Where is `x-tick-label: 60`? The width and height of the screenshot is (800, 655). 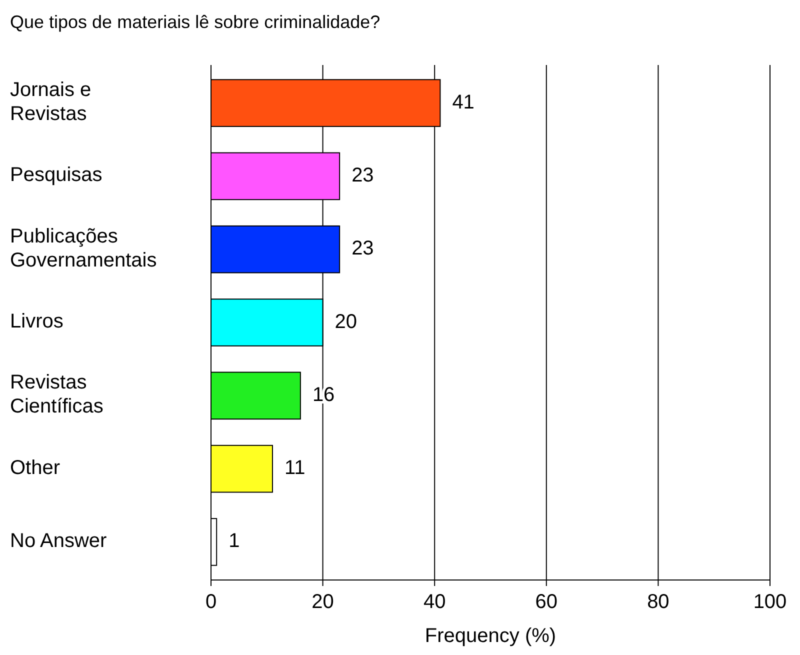 x-tick-label: 60 is located at coordinates (546, 602).